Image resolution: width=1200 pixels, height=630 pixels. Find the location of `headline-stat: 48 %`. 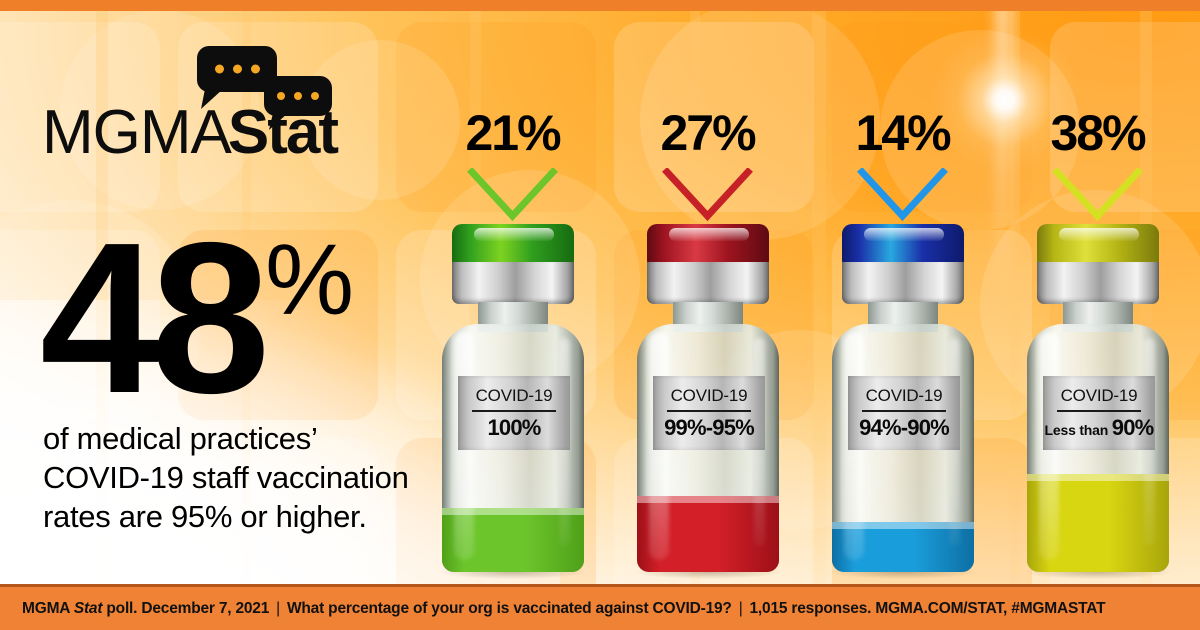

headline-stat: 48 % is located at coordinates (240, 317).